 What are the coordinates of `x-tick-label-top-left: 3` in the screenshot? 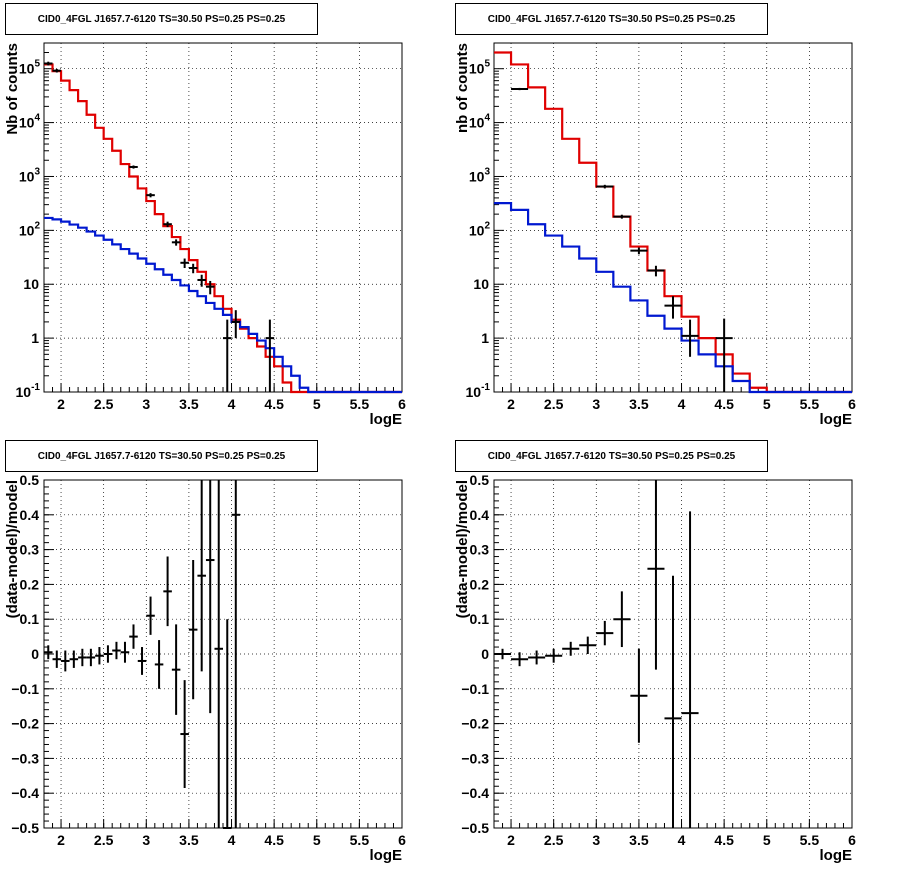 It's located at (146, 404).